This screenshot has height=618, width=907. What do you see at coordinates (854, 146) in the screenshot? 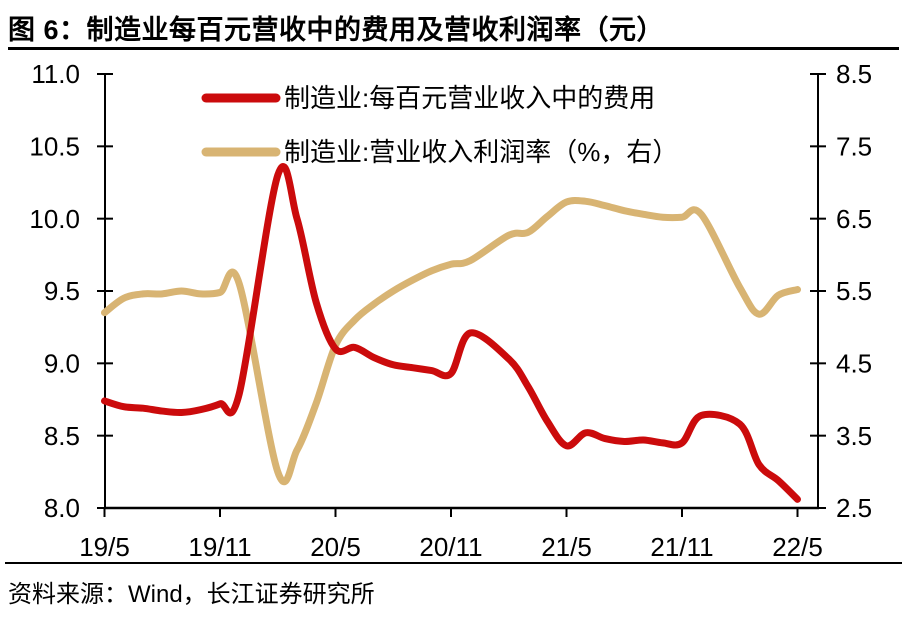
I see `right-axis-tick-label: 7.5` at bounding box center [854, 146].